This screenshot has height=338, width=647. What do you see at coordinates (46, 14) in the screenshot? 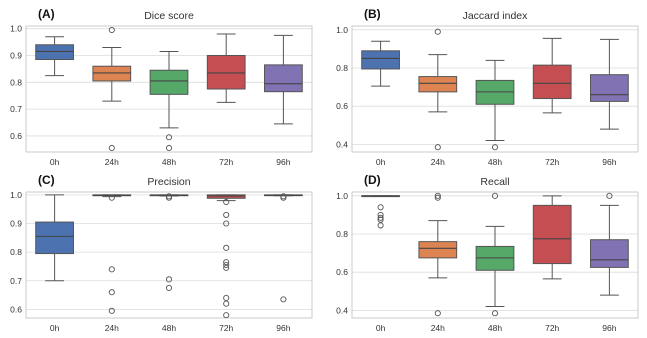
I see `panel-letter: (A)` at bounding box center [46, 14].